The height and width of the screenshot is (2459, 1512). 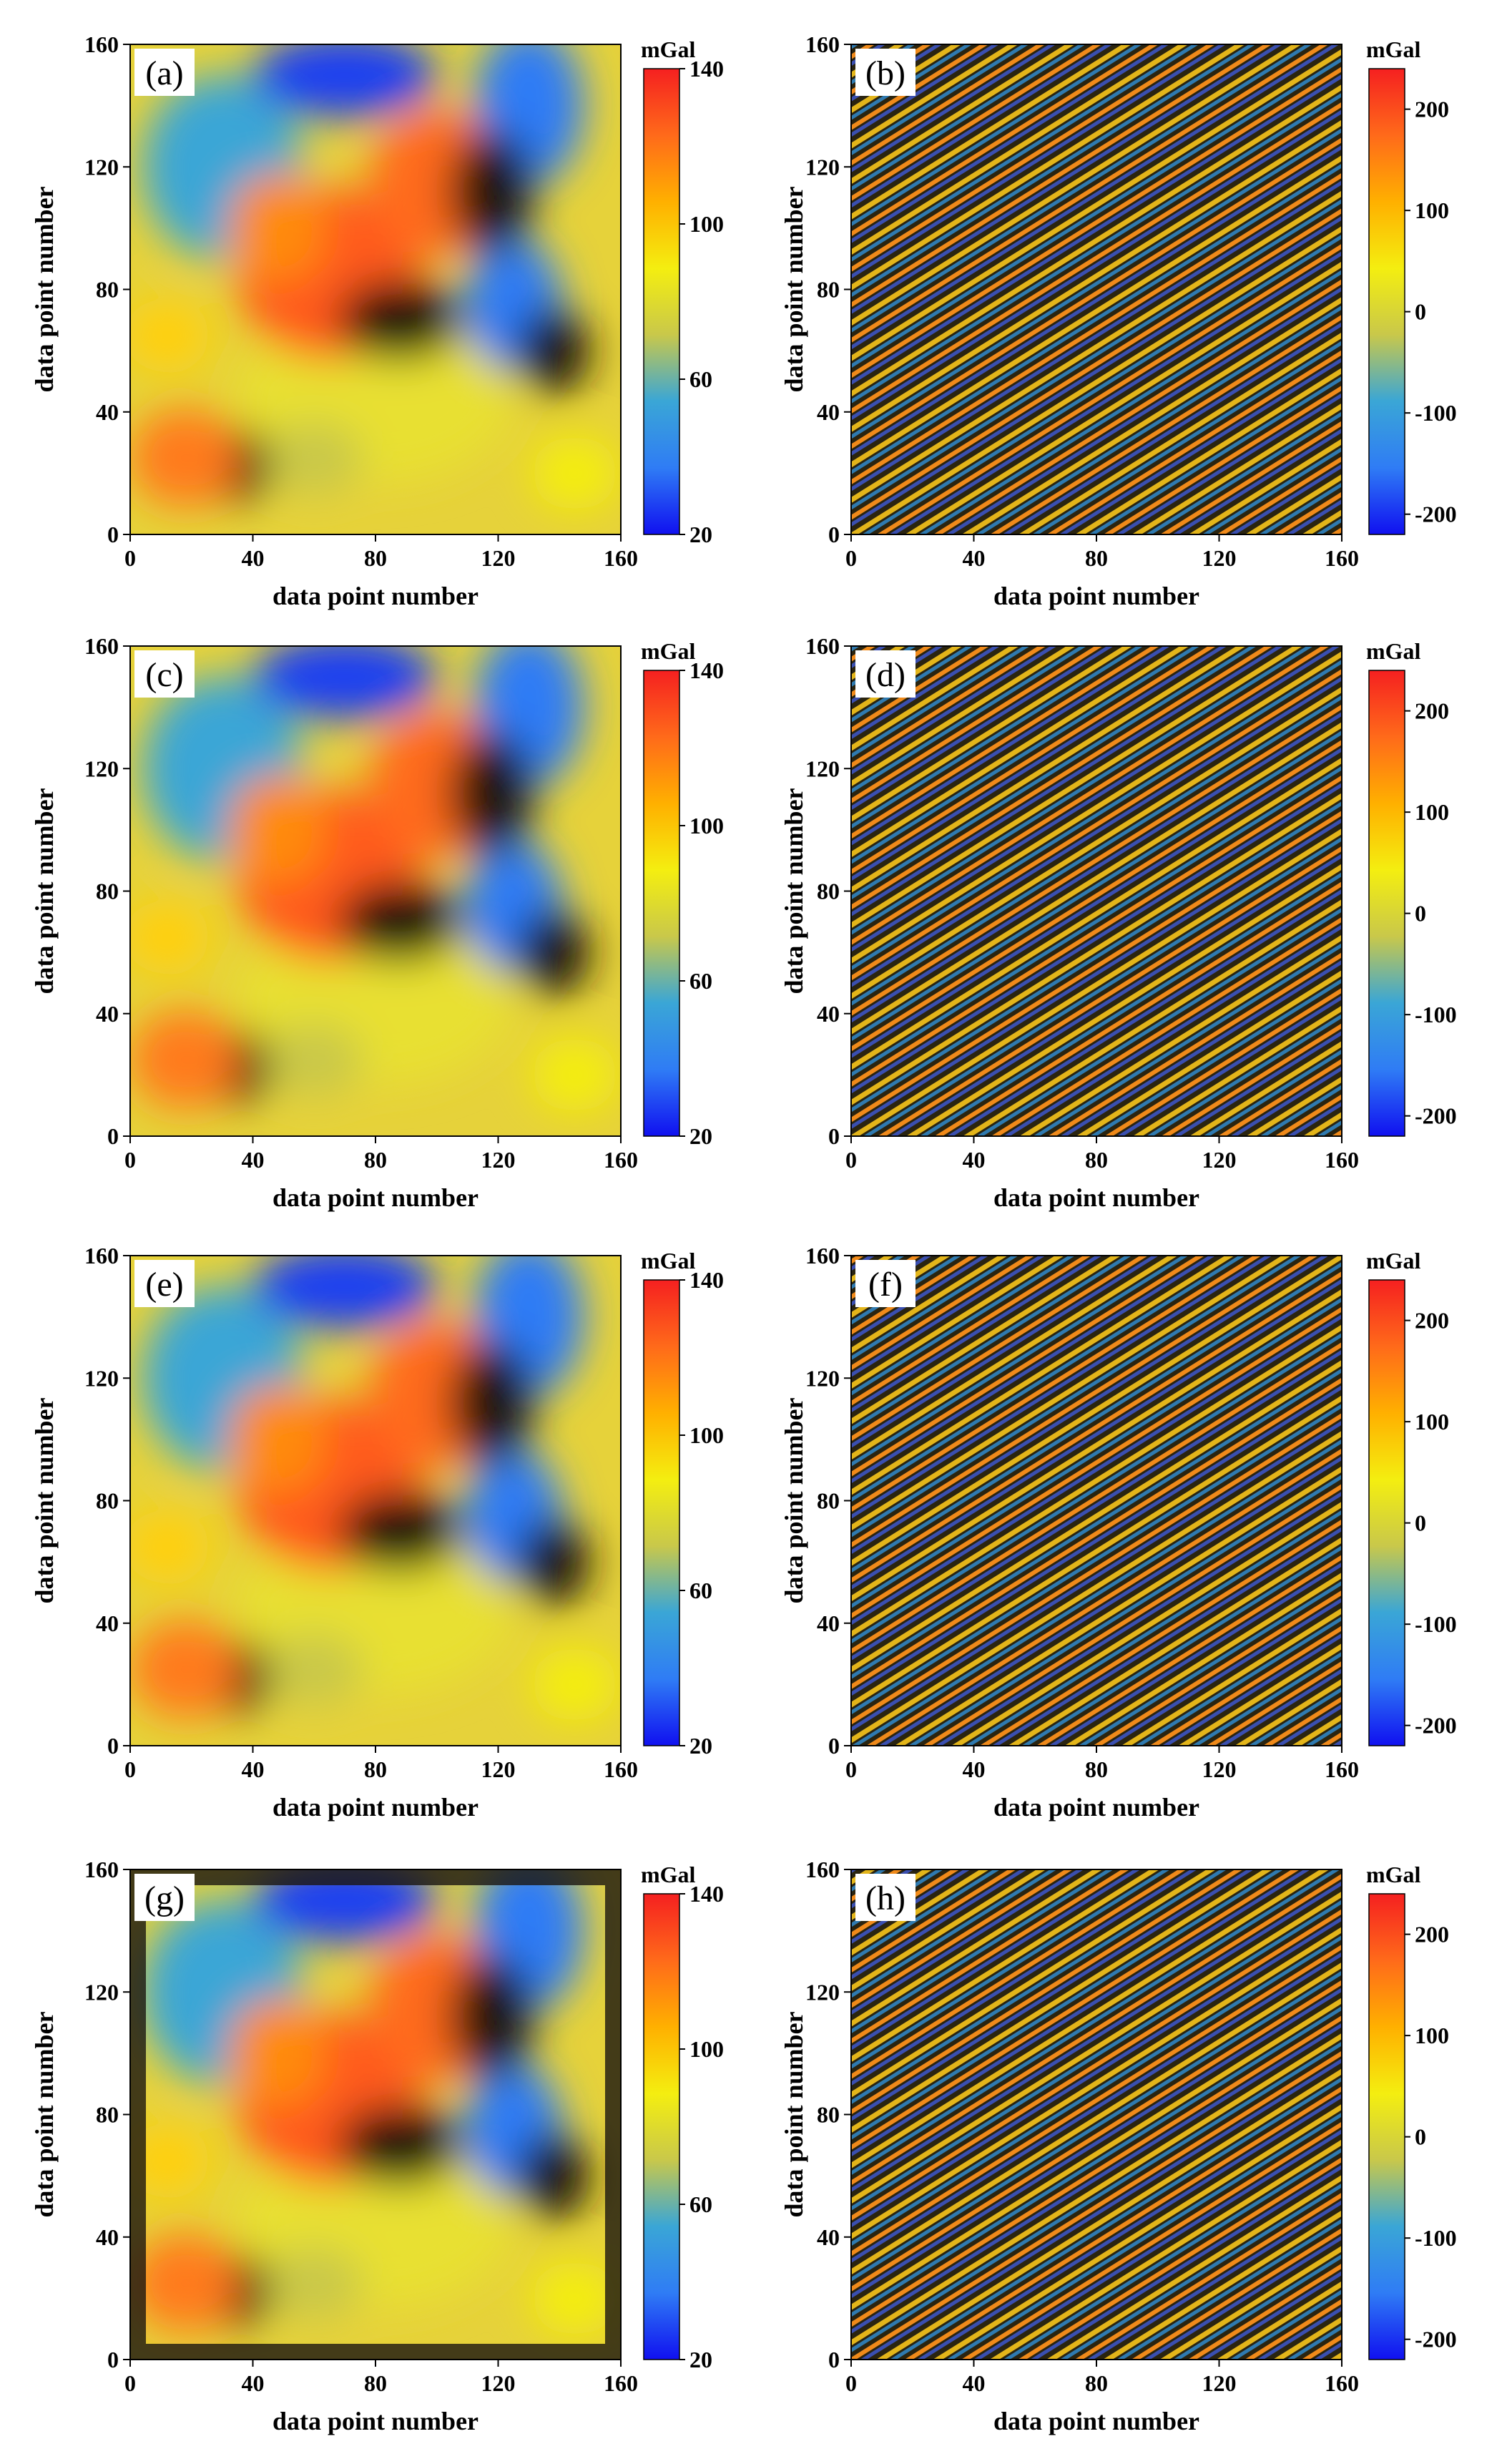 I want to click on panel-tag: (a), so click(x=164, y=73).